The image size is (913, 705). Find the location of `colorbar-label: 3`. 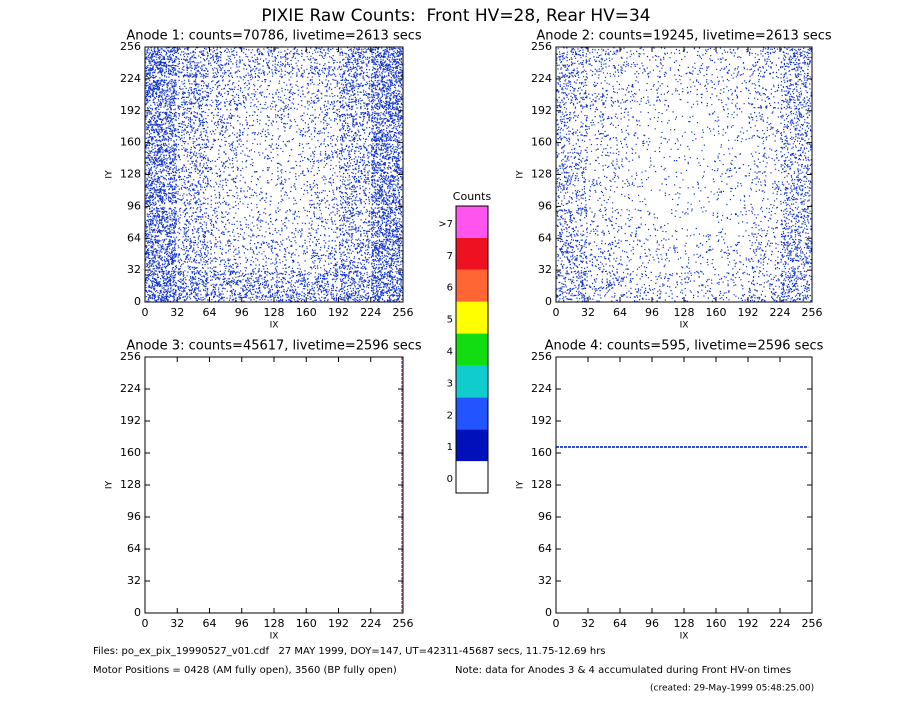

colorbar-label: 3 is located at coordinates (450, 383).